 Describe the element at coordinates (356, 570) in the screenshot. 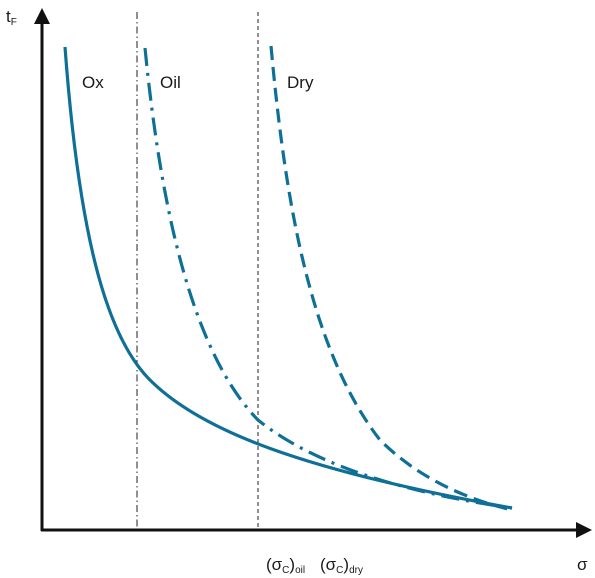

I see `suffix: dry` at that location.